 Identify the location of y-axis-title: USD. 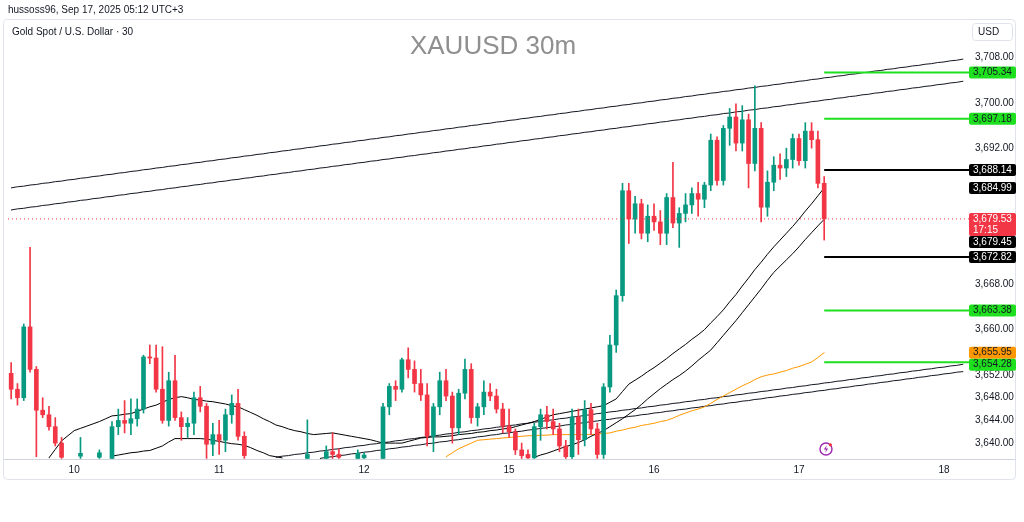
(989, 31).